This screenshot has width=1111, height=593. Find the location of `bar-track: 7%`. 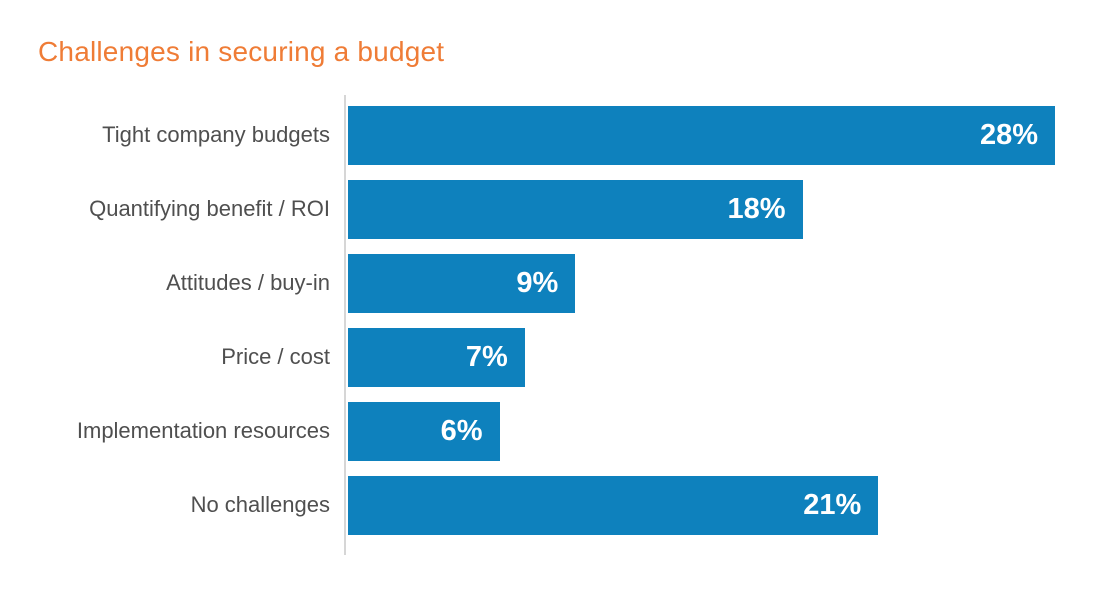

bar-track: 7% is located at coordinates (701, 357).